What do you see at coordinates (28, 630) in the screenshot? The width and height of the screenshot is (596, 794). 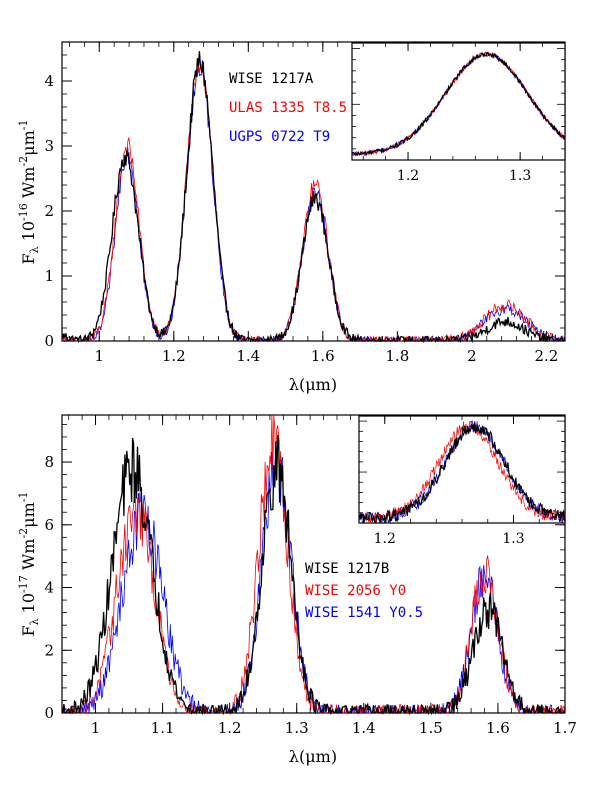 I see `bottom-ylabel-main: F` at bounding box center [28, 630].